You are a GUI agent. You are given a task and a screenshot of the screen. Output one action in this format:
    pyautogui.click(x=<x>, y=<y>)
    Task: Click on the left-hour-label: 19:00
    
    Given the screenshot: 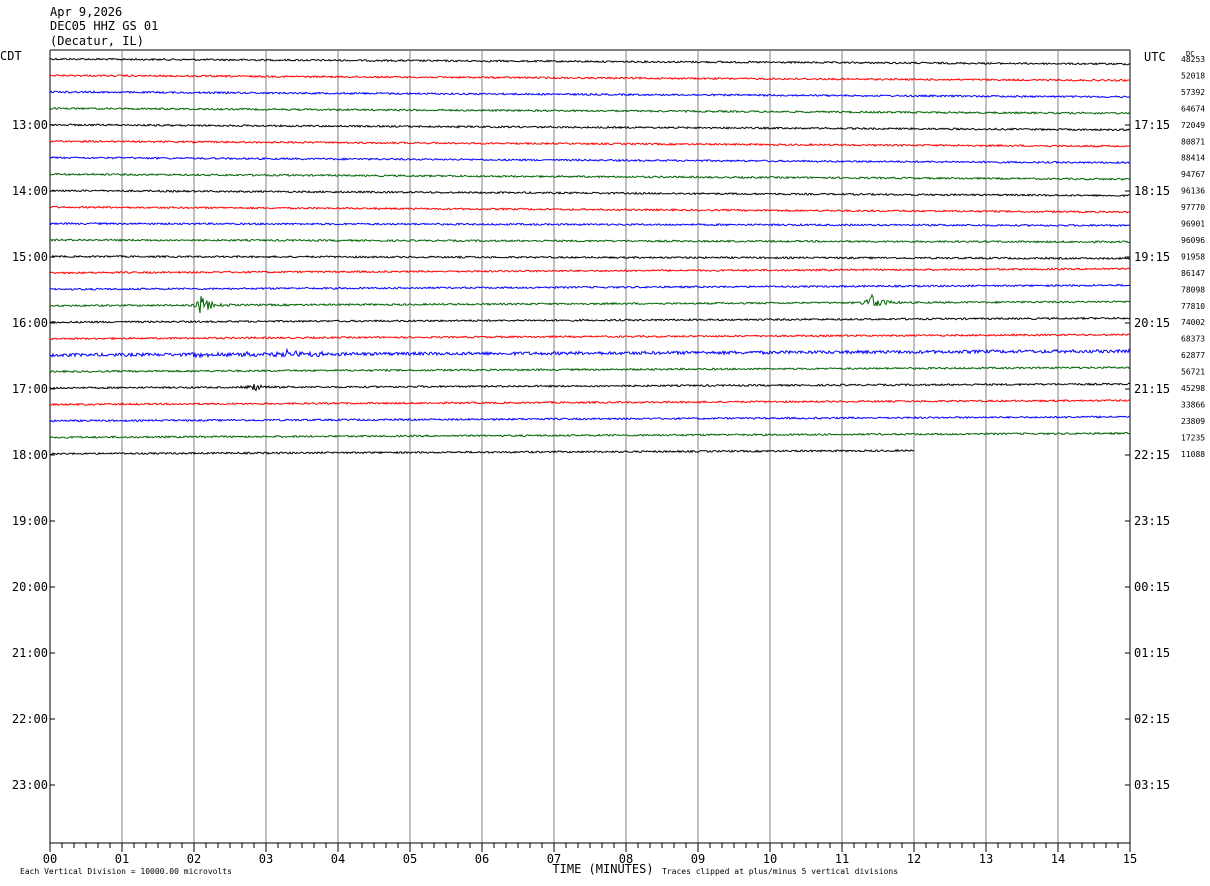 What is the action you would take?
    pyautogui.click(x=30, y=521)
    